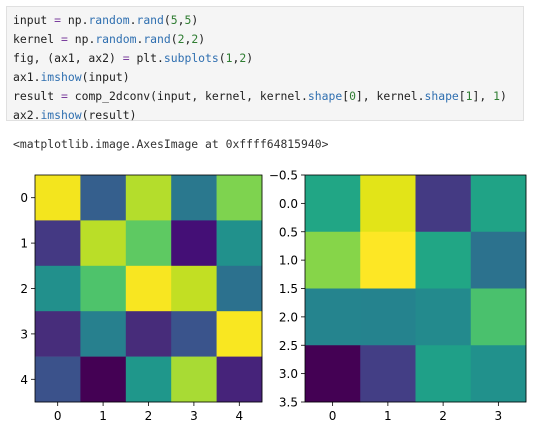 The height and width of the screenshot is (430, 553). Describe the element at coordinates (346, 96) in the screenshot. I see `code-token: [` at that location.